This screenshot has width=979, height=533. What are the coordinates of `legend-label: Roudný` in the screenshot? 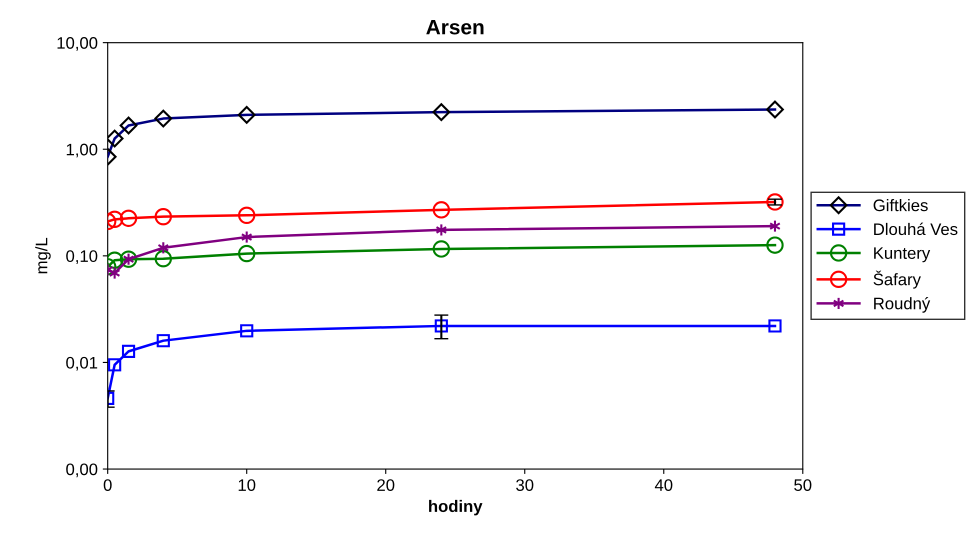 It's located at (902, 304).